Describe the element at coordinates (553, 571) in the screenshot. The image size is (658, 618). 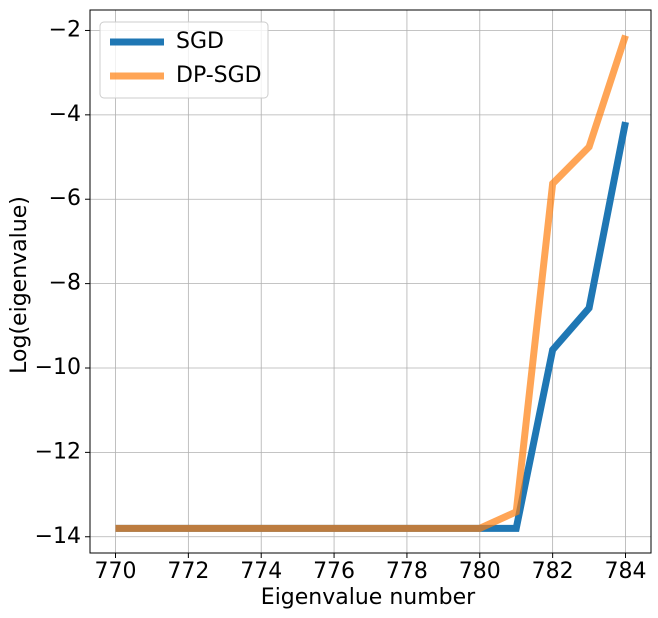
I see `x-tick-label: 782` at that location.